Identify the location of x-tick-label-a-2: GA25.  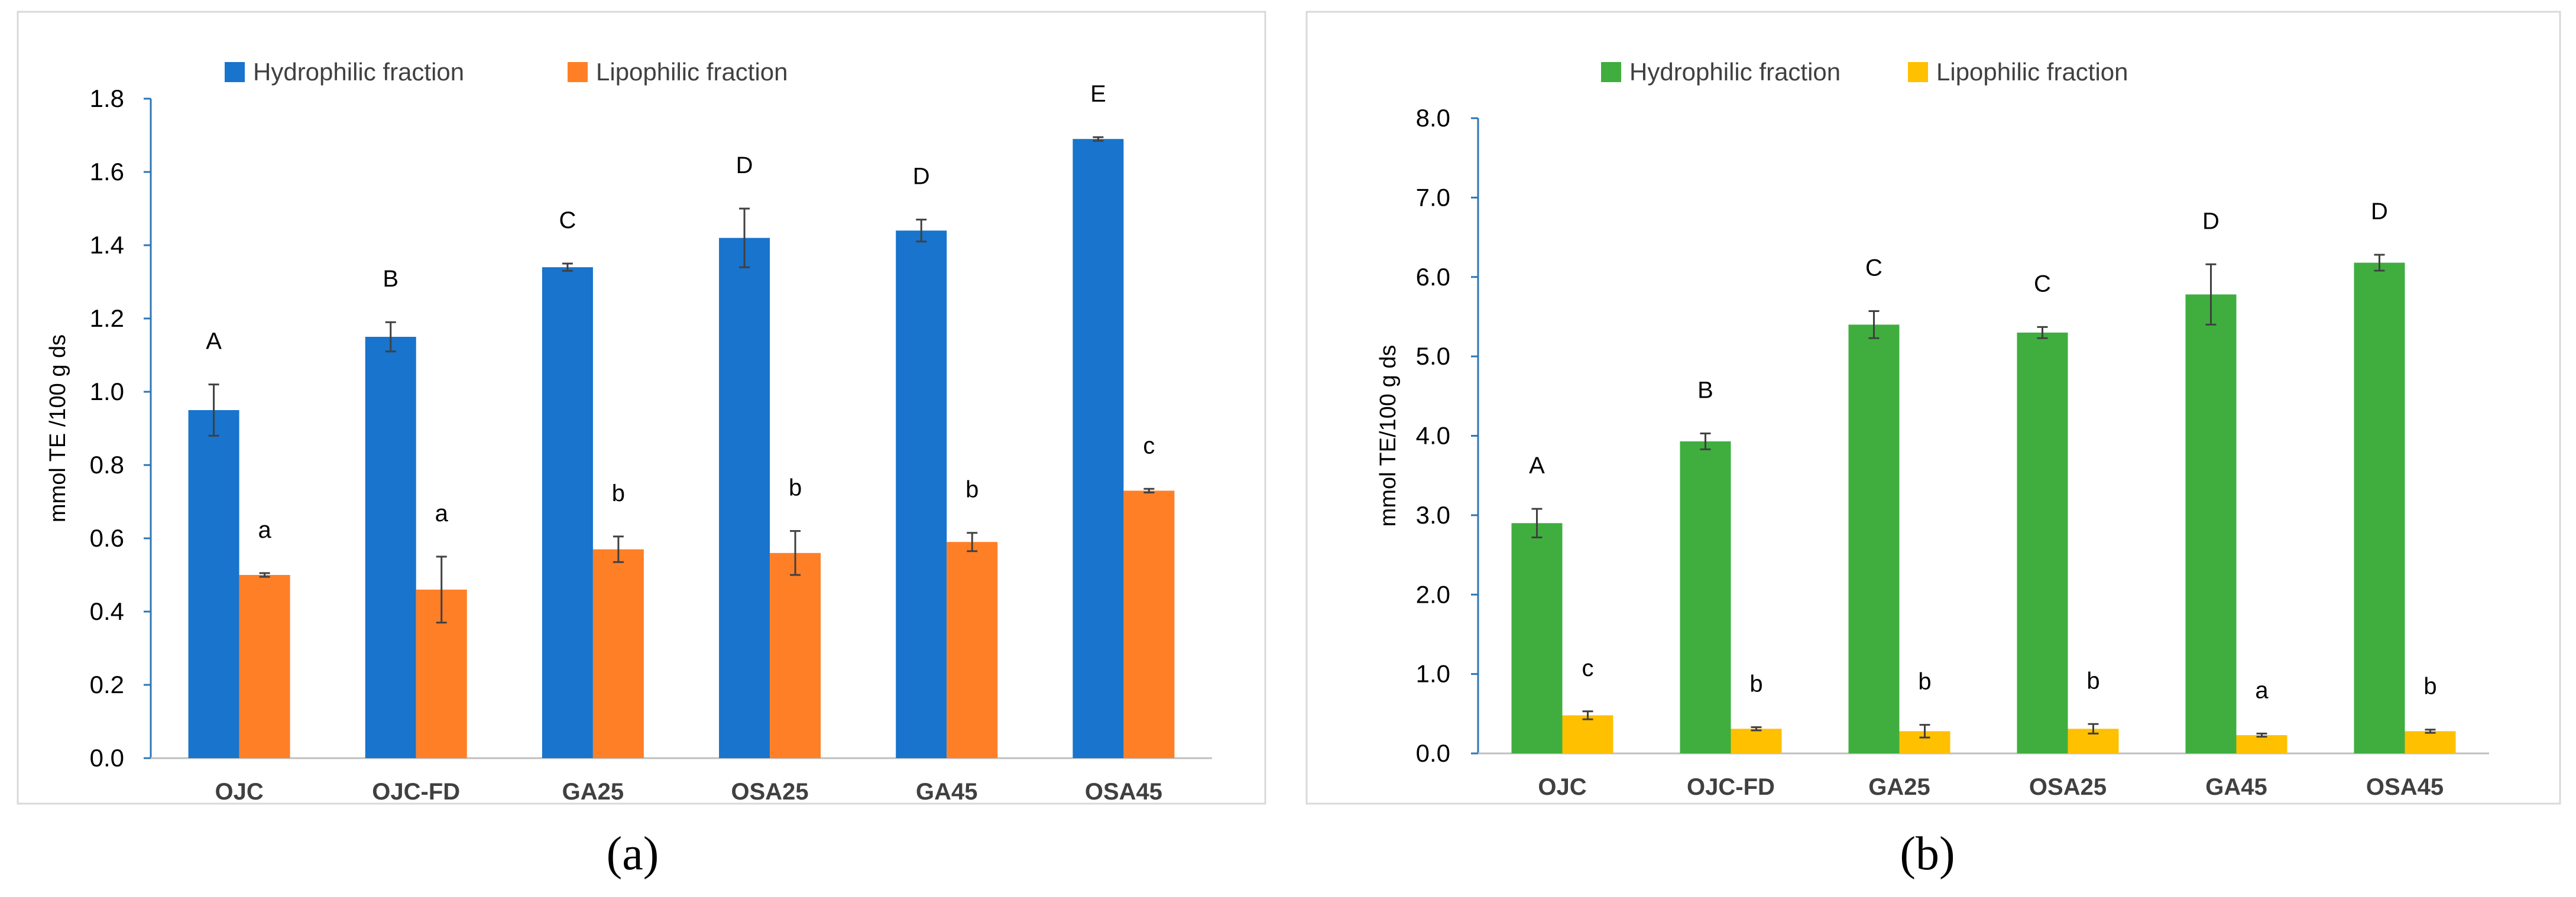
(593, 792).